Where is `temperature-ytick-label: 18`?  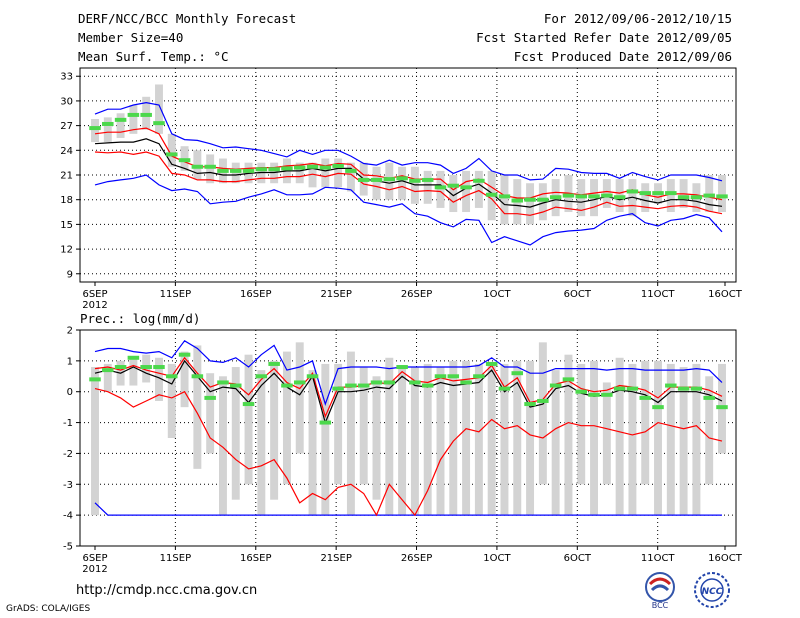 temperature-ytick-label: 18 is located at coordinates (66, 200).